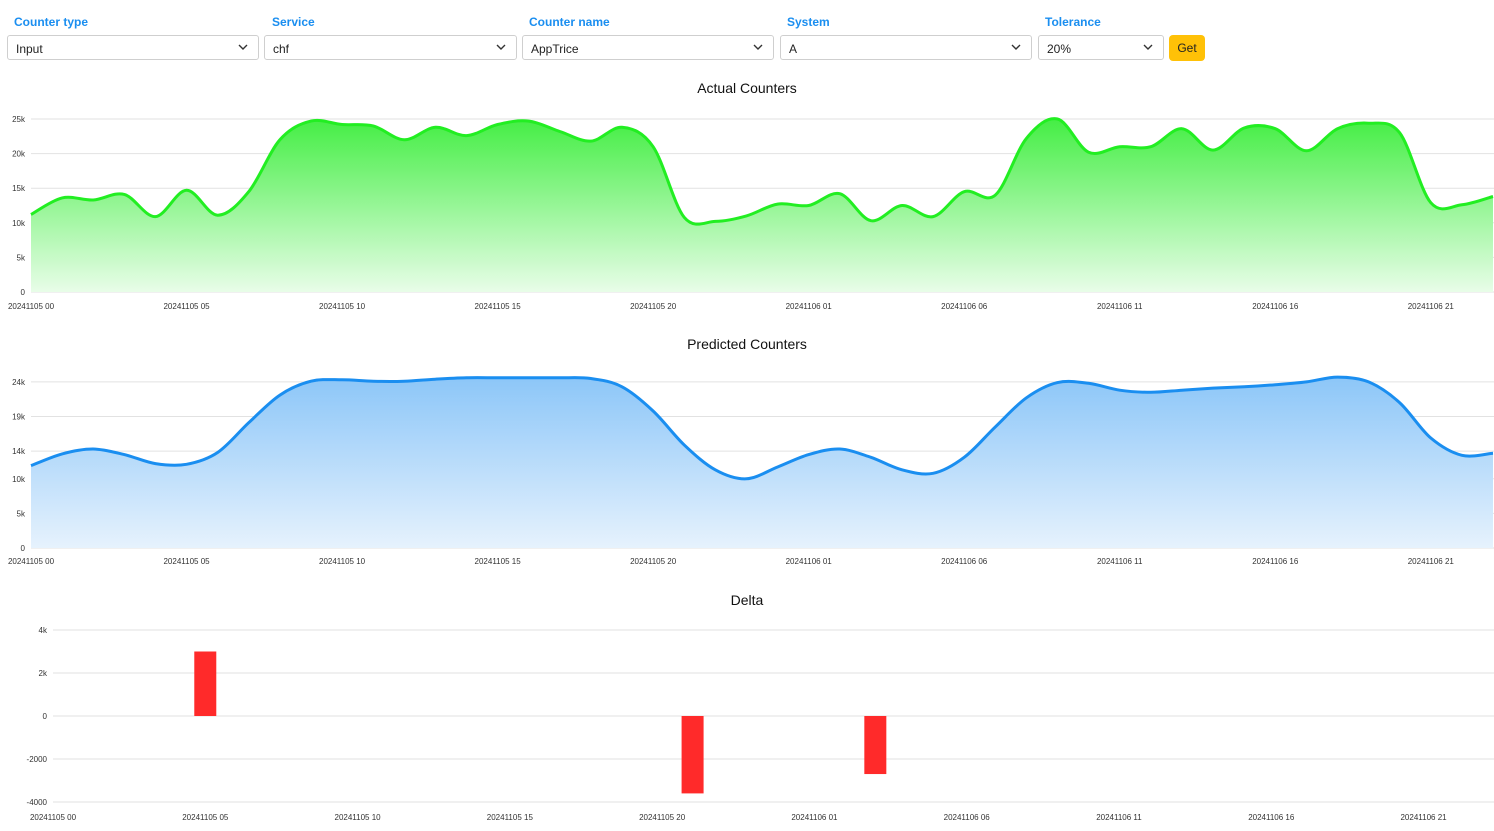  Describe the element at coordinates (747, 344) in the screenshot. I see `predicted-chart-title: Predicted Counters` at that location.